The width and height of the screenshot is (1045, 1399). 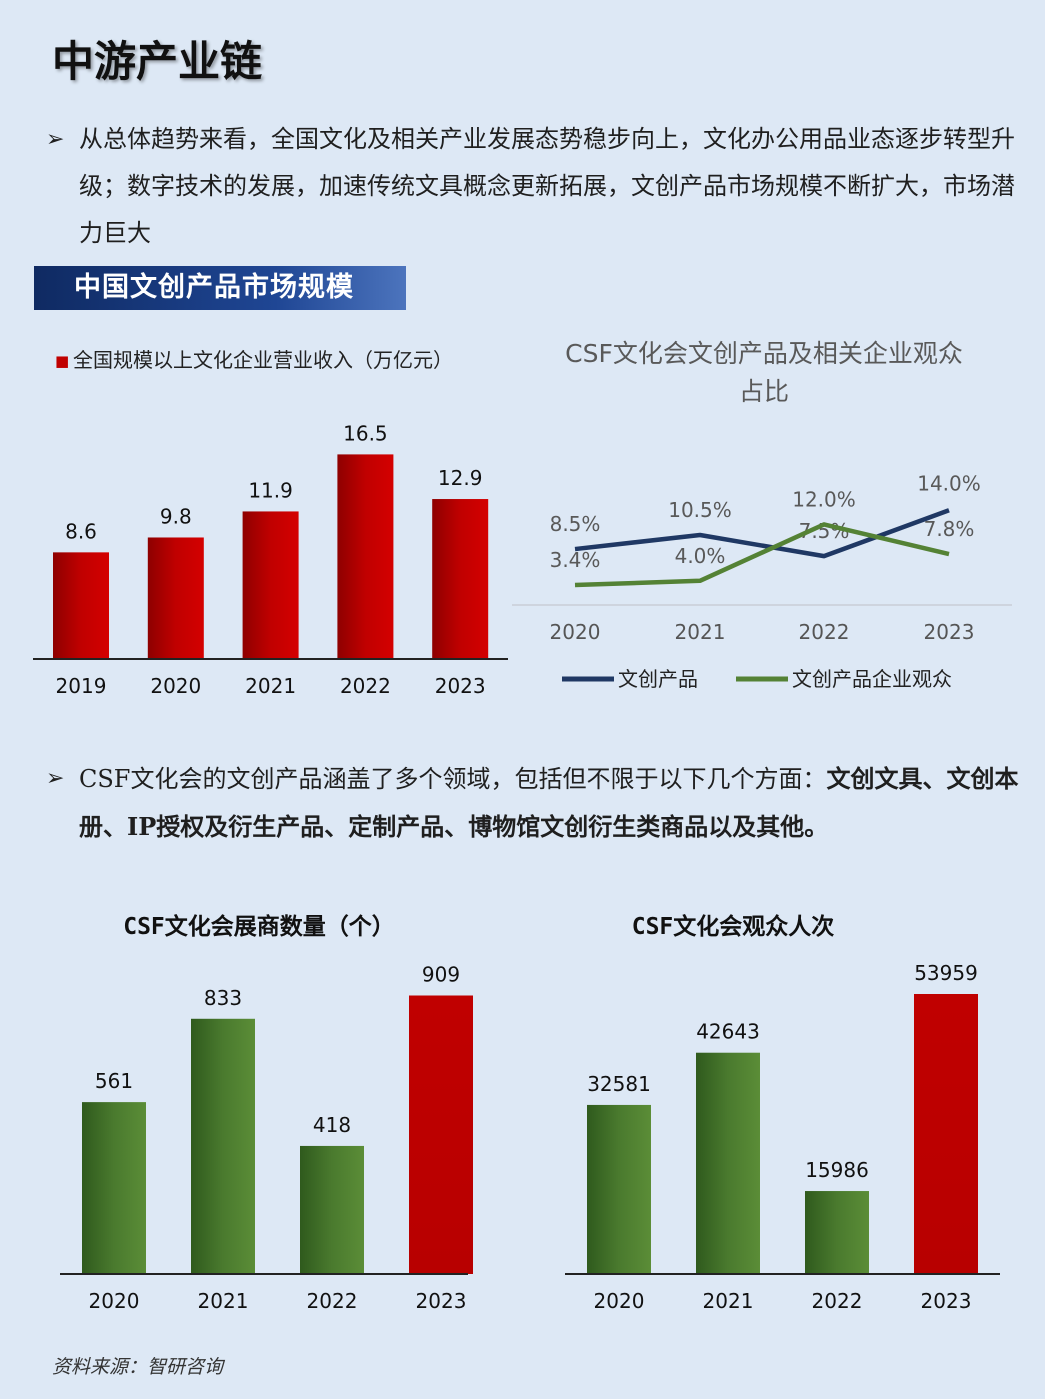 What do you see at coordinates (138, 1367) in the screenshot?
I see `source-note: 资料来源：智研咨询` at bounding box center [138, 1367].